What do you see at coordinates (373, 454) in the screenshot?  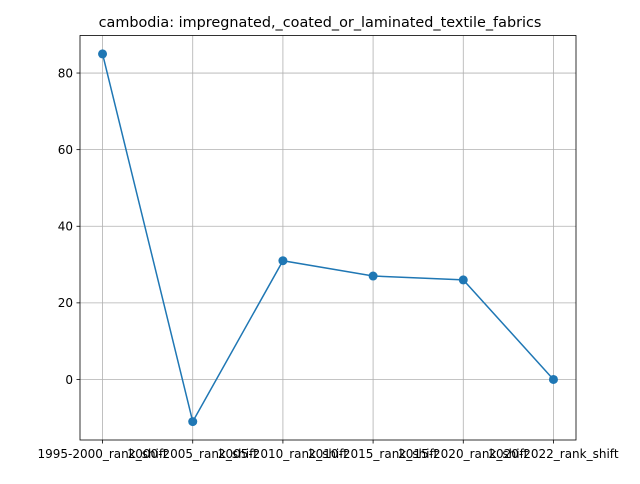 I see `x-tick-label: 2010-2015_rank_shift` at bounding box center [373, 454].